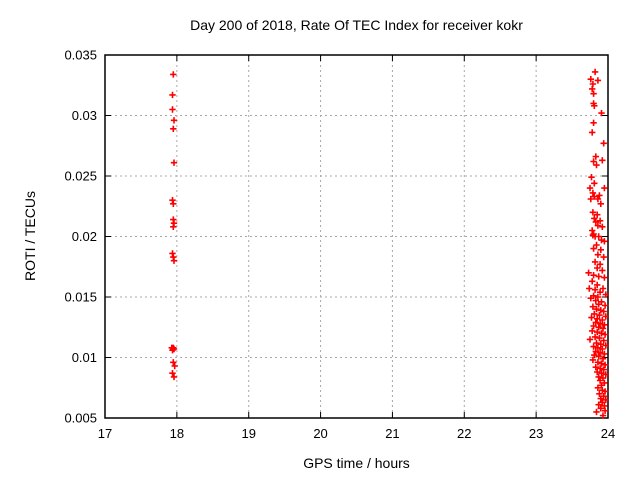 The image size is (640, 480). I want to click on x-tick-label: 22, so click(464, 433).